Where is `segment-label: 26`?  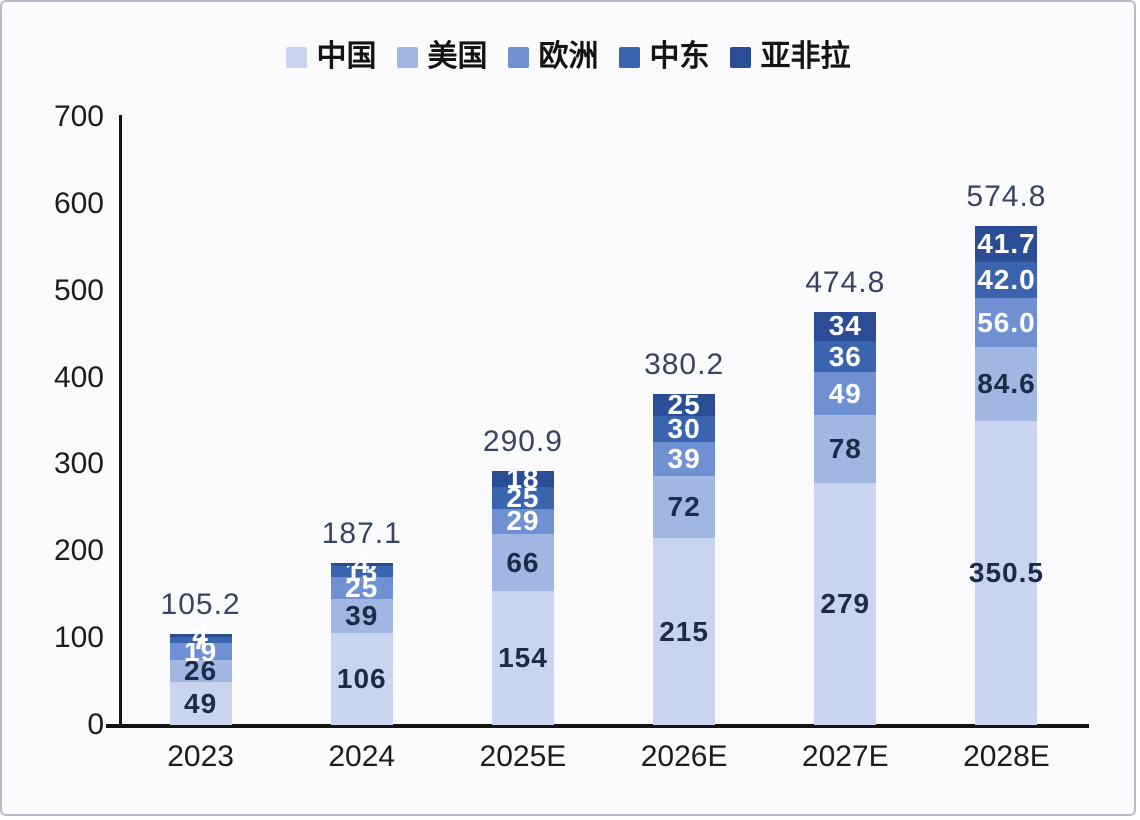 segment-label: 26 is located at coordinates (201, 671).